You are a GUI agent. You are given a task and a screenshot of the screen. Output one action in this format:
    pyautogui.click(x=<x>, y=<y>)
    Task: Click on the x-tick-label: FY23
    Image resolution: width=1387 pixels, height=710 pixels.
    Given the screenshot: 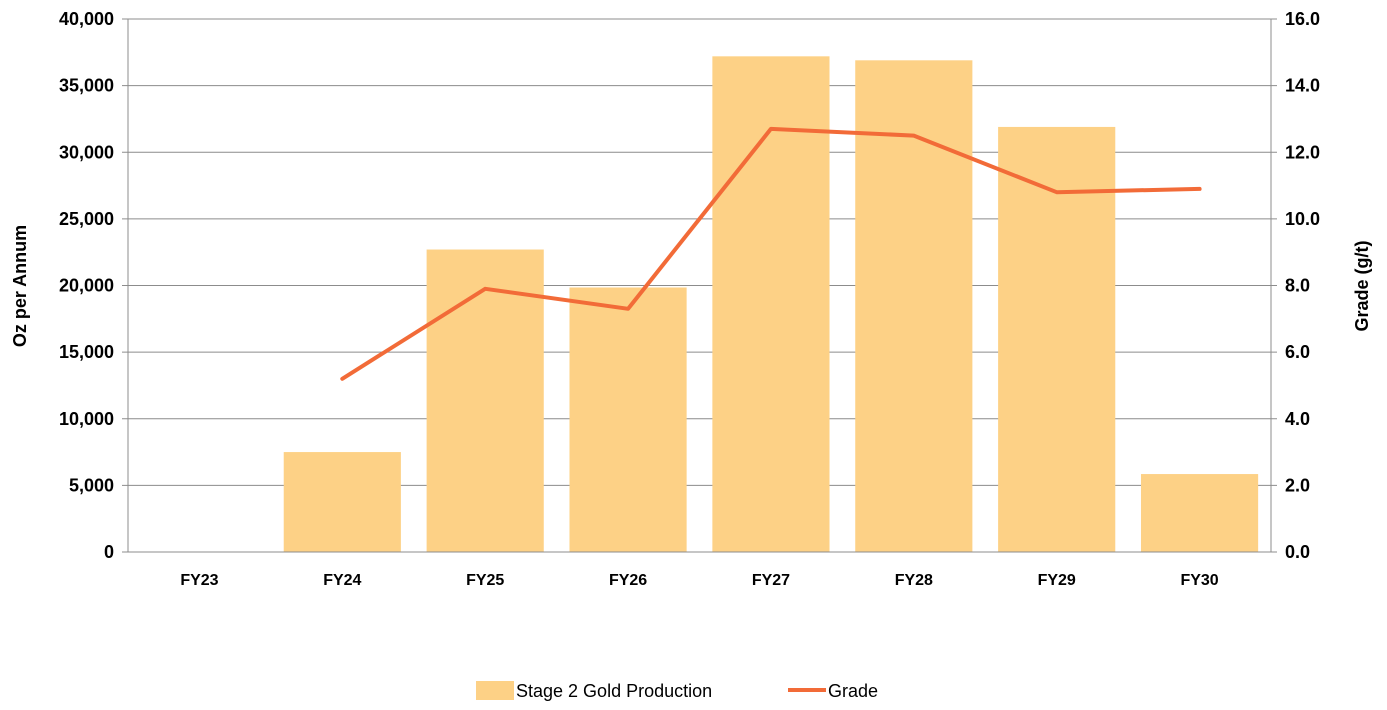 What is the action you would take?
    pyautogui.click(x=199, y=580)
    